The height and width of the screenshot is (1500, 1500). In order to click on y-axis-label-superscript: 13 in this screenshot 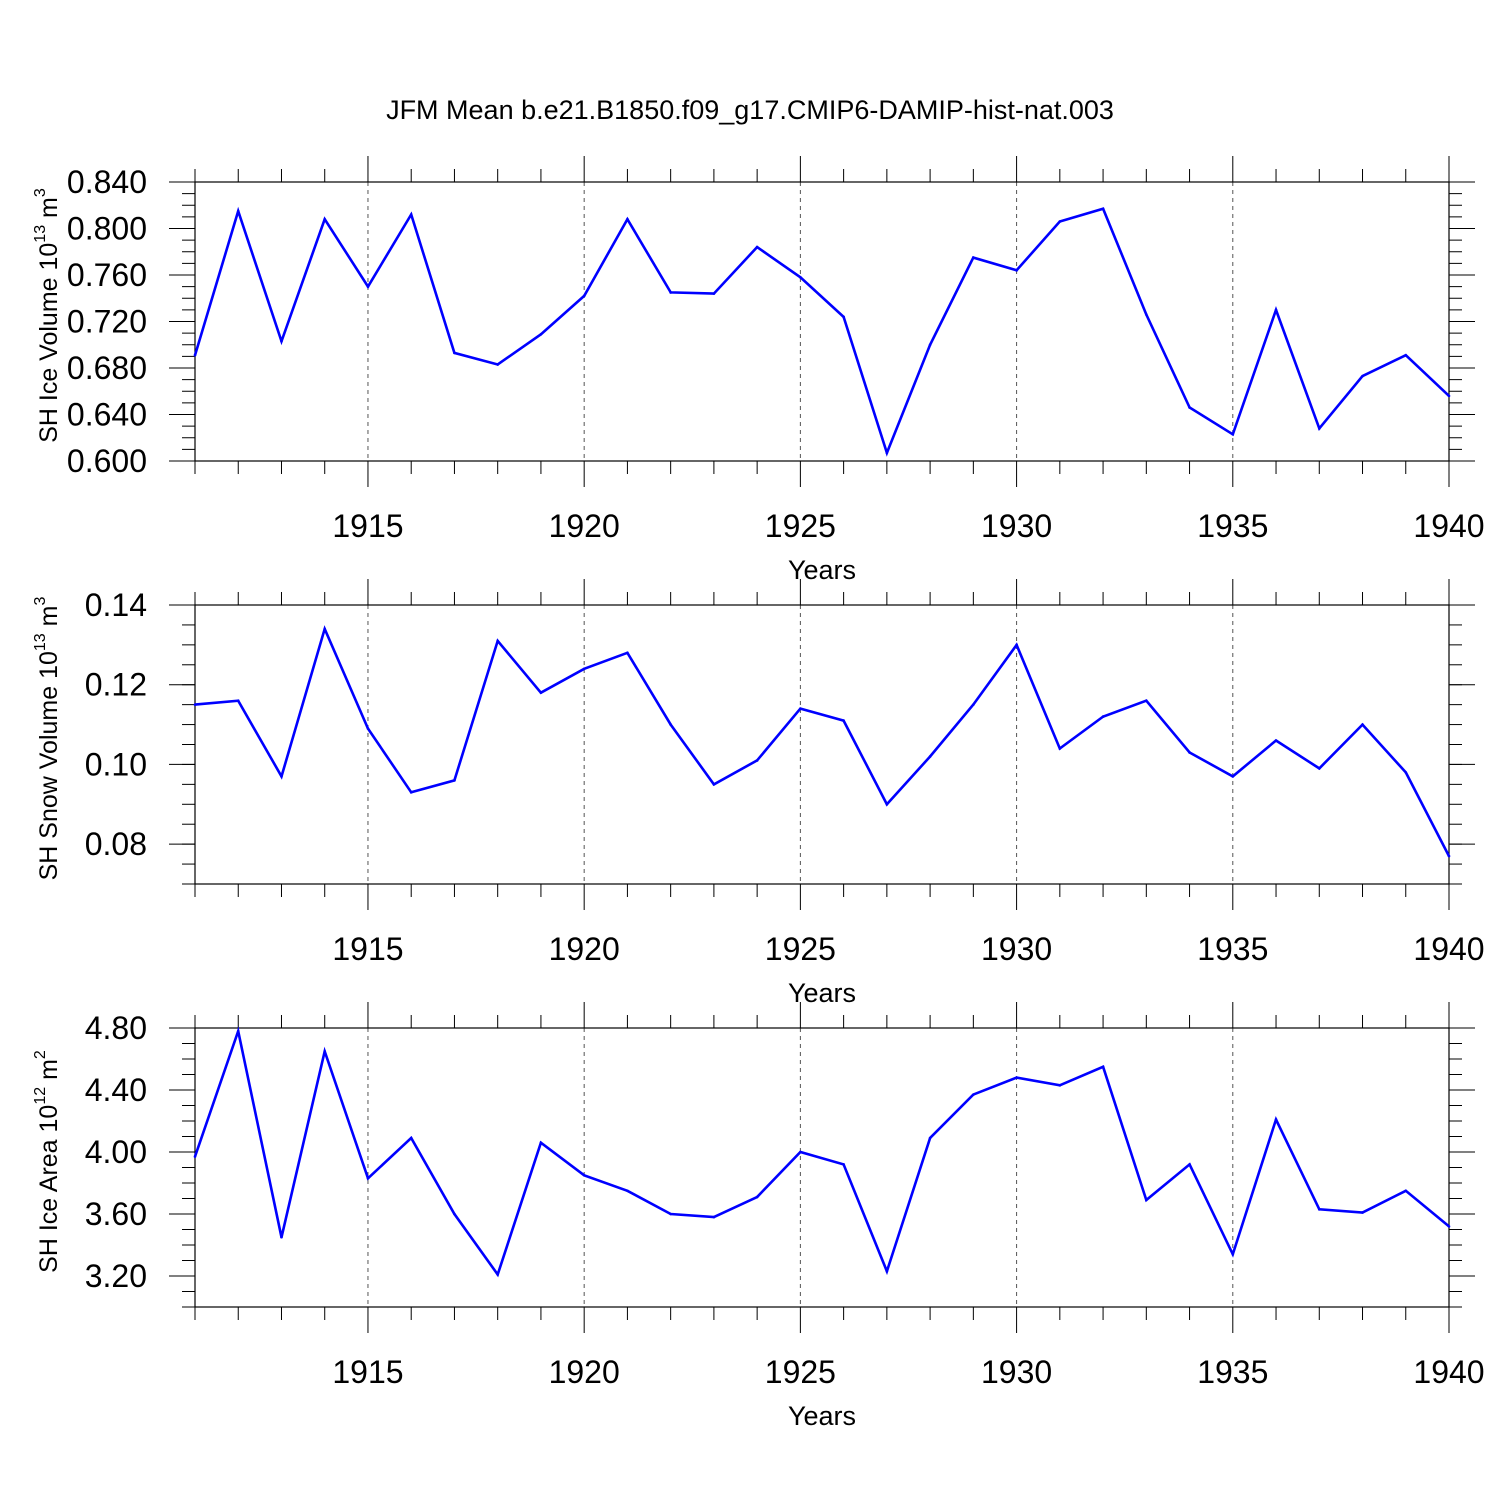, I will do `click(40, 642)`.